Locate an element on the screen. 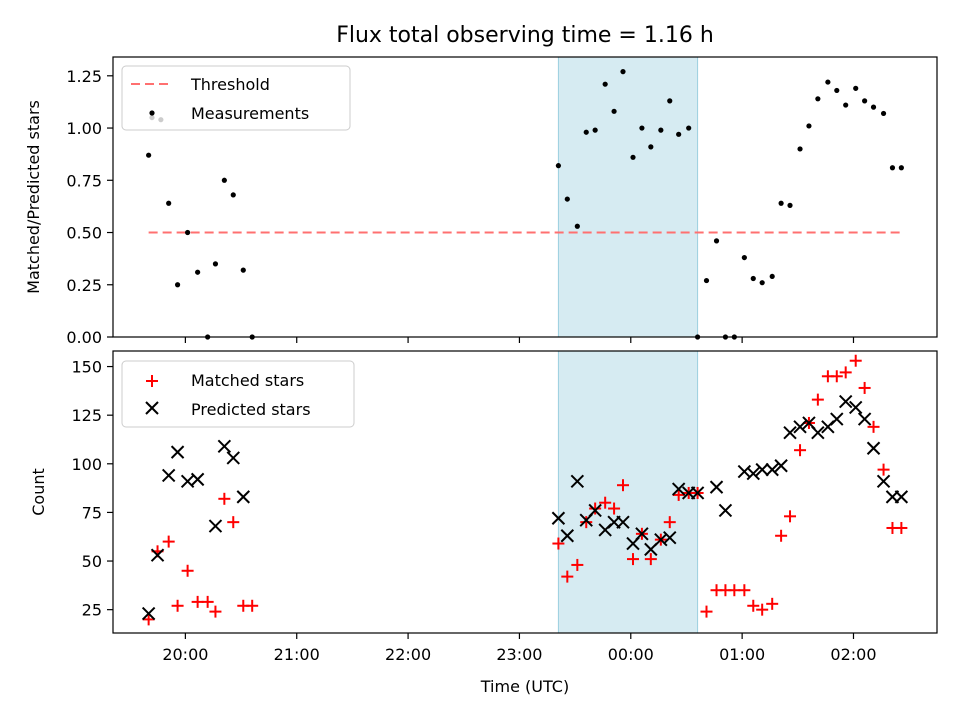  panel-bottom-x-axis: 20:00 21:00 22:00 23:00 00:00 01:00 02:00 is located at coordinates (519, 648).